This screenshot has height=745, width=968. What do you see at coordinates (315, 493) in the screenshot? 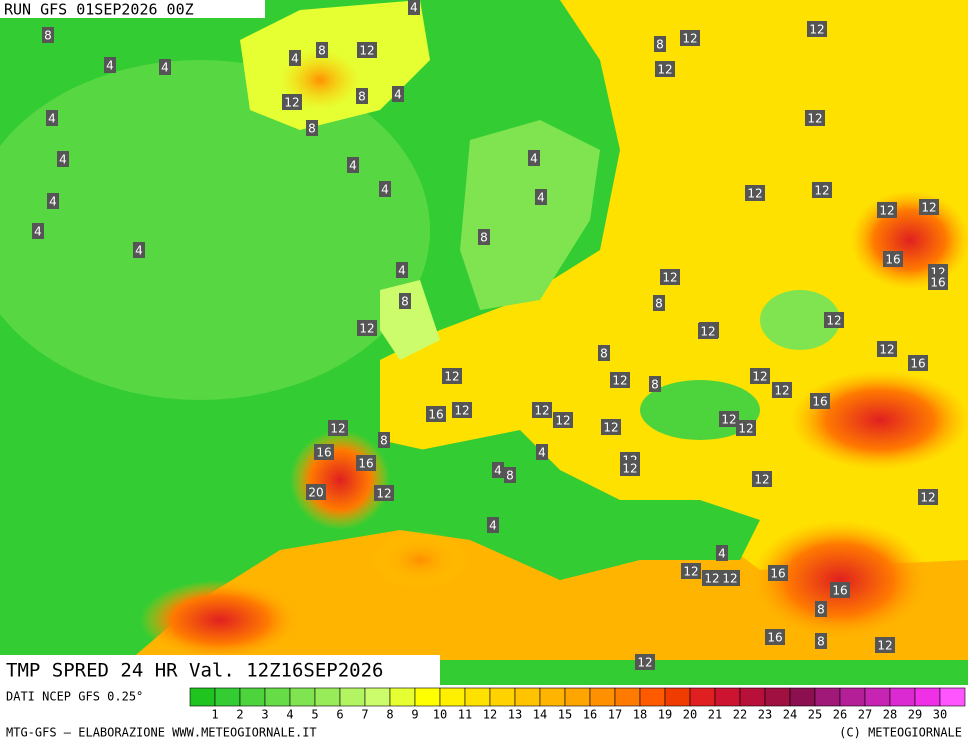
I see `contour-label: 20` at bounding box center [315, 493].